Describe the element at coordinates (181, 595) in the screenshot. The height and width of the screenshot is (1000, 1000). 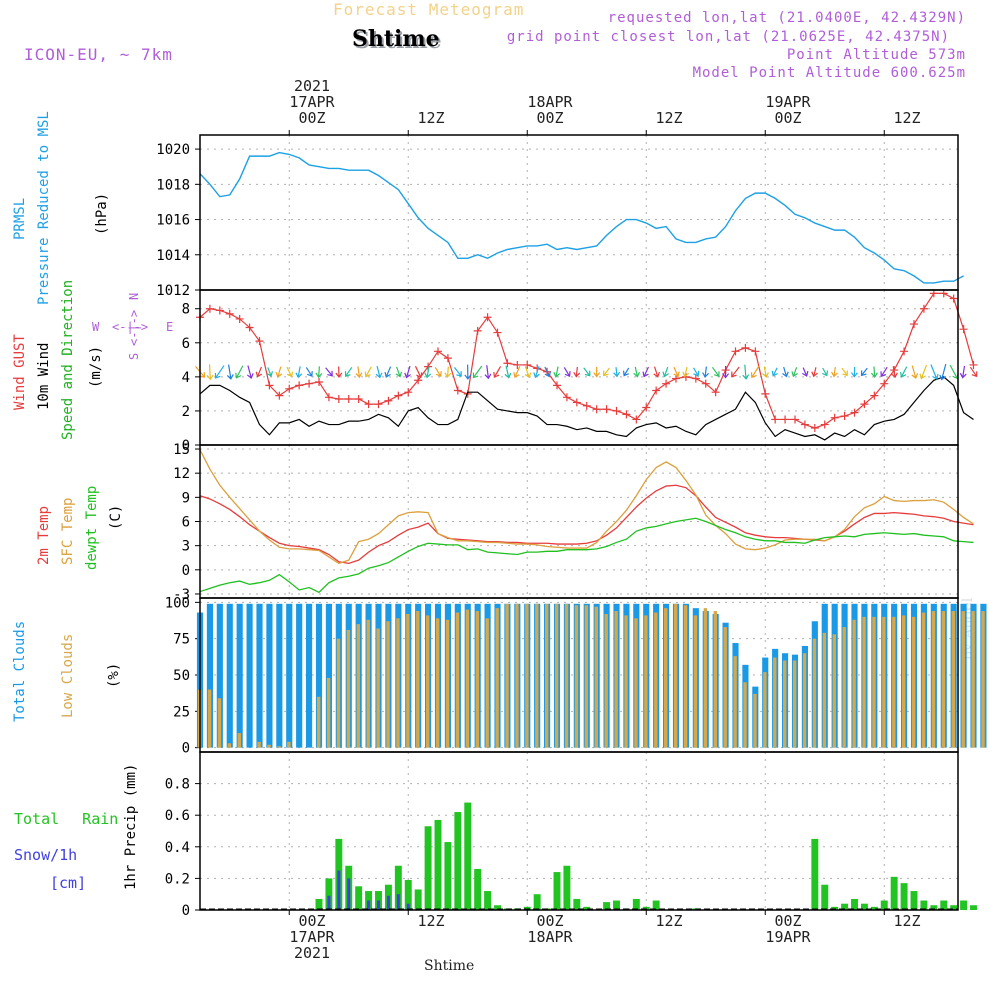
I see `y-tick-label: -3` at that location.